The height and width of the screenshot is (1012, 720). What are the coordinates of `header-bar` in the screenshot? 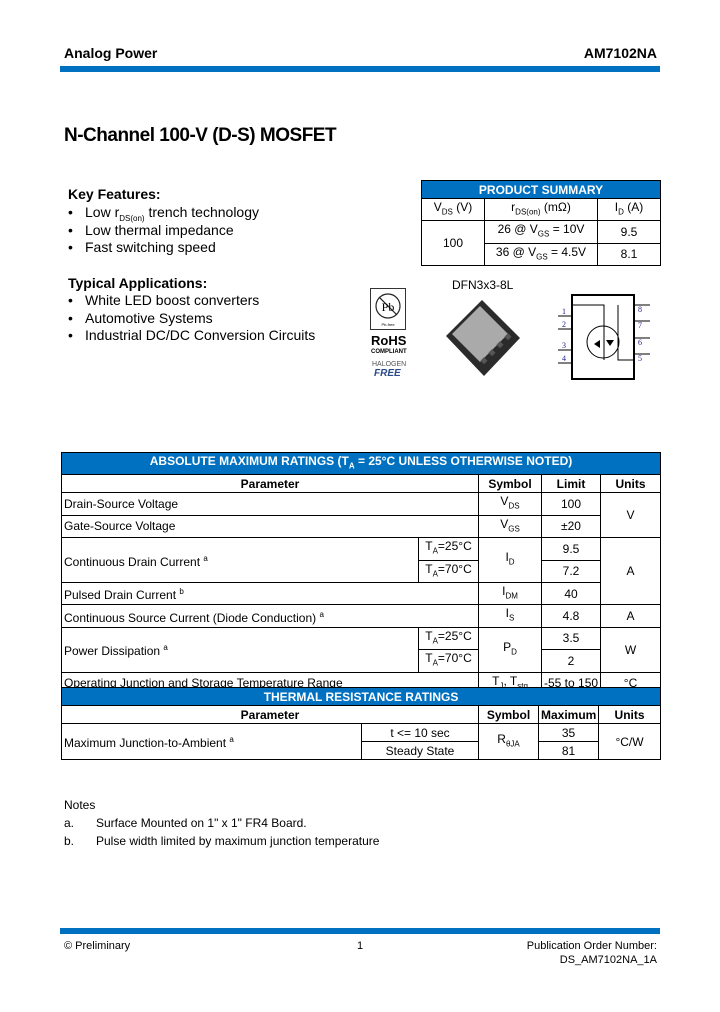 It's located at (360, 69).